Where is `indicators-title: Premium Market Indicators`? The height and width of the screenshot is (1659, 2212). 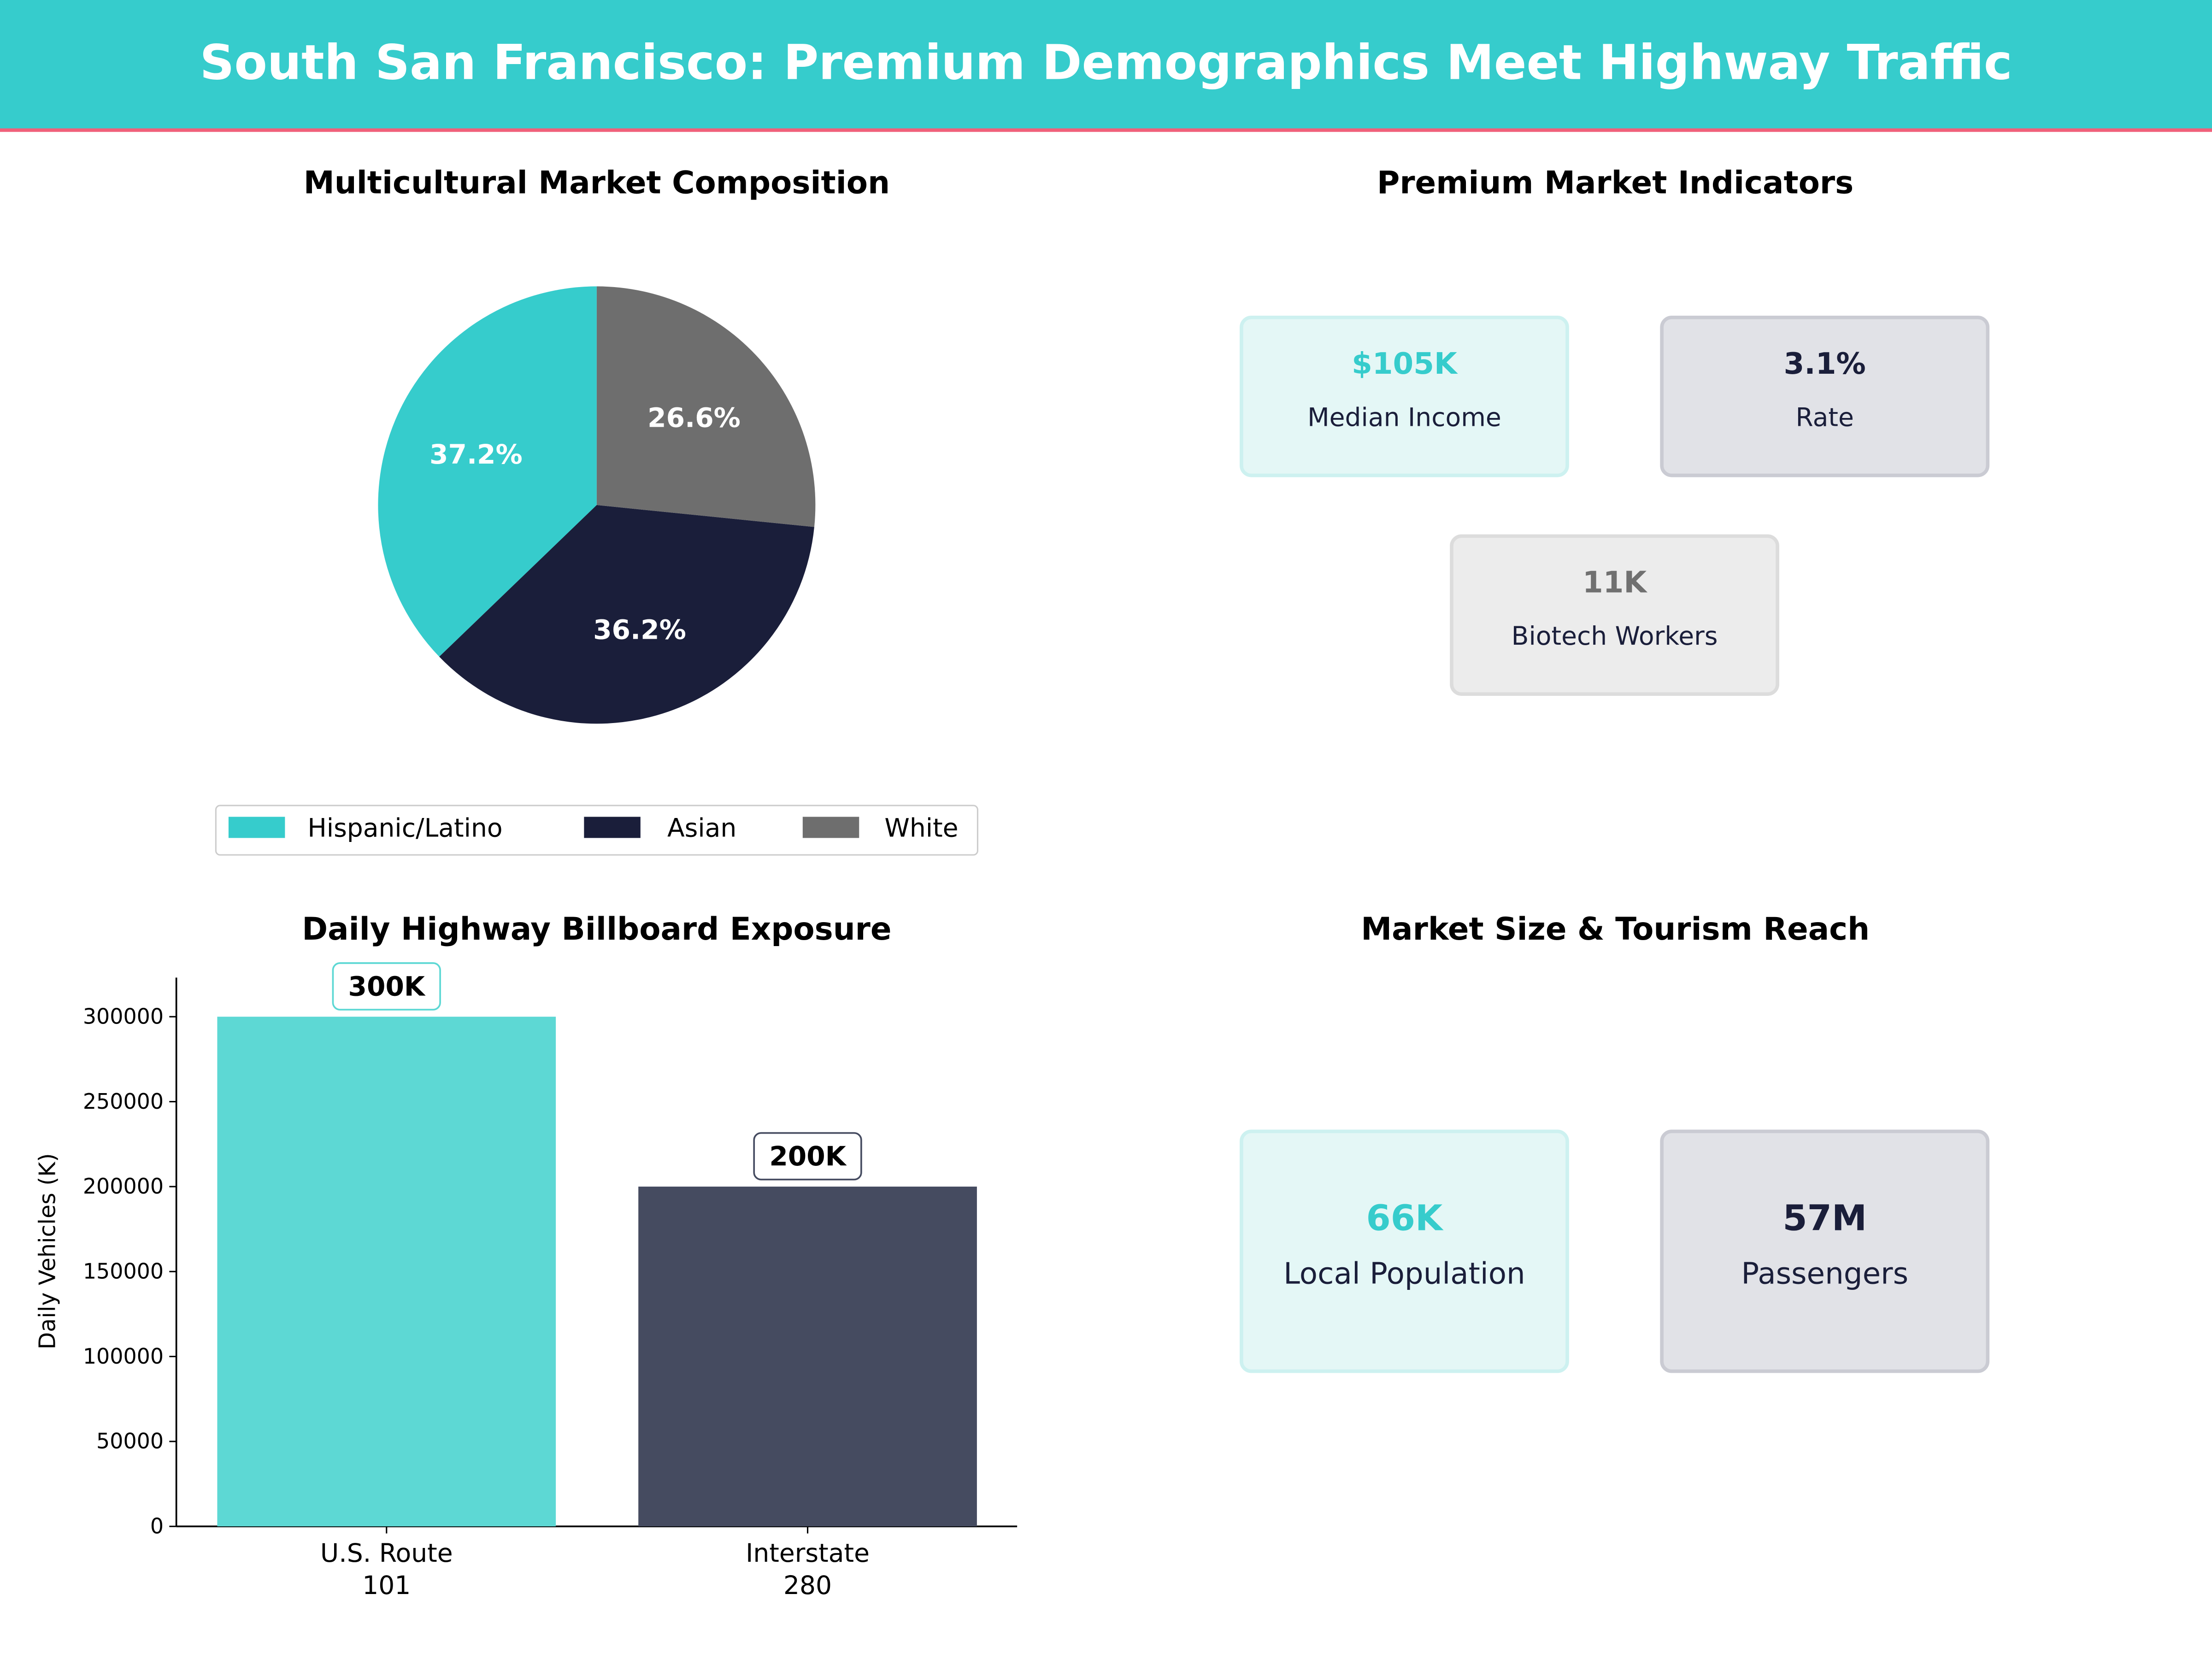 indicators-title: Premium Market Indicators is located at coordinates (1615, 182).